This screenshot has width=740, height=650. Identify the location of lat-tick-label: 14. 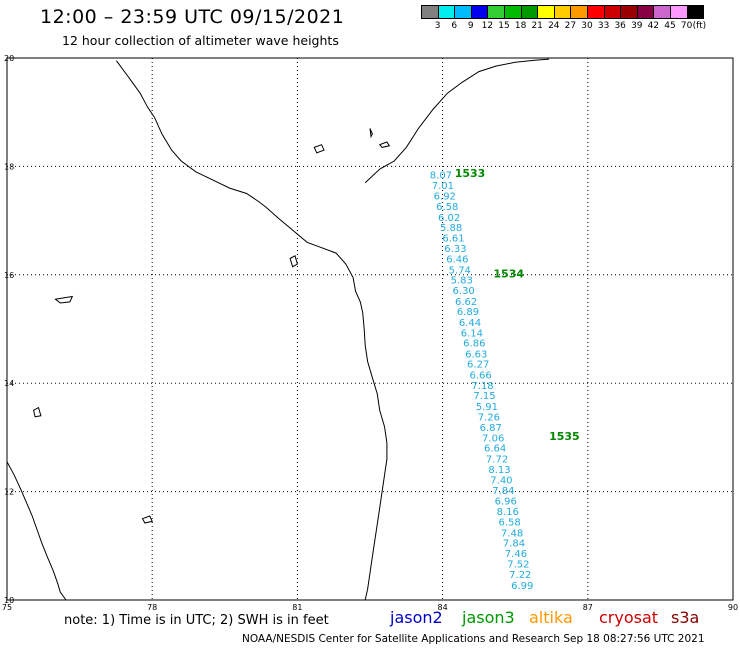
(9, 383).